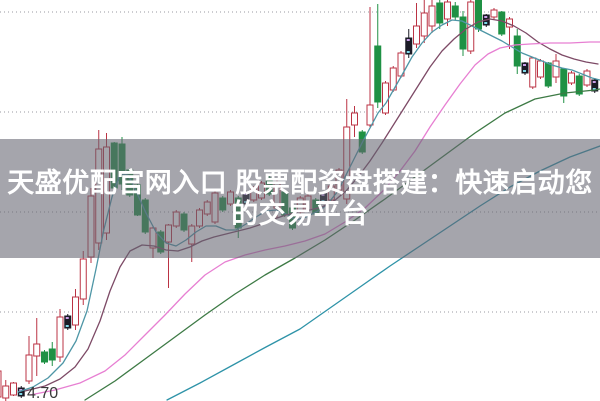 The height and width of the screenshot is (401, 600). I want to click on headline-line1: 天盛优配官网入口 股票配资盘搭建：快速启动您, so click(300, 182).